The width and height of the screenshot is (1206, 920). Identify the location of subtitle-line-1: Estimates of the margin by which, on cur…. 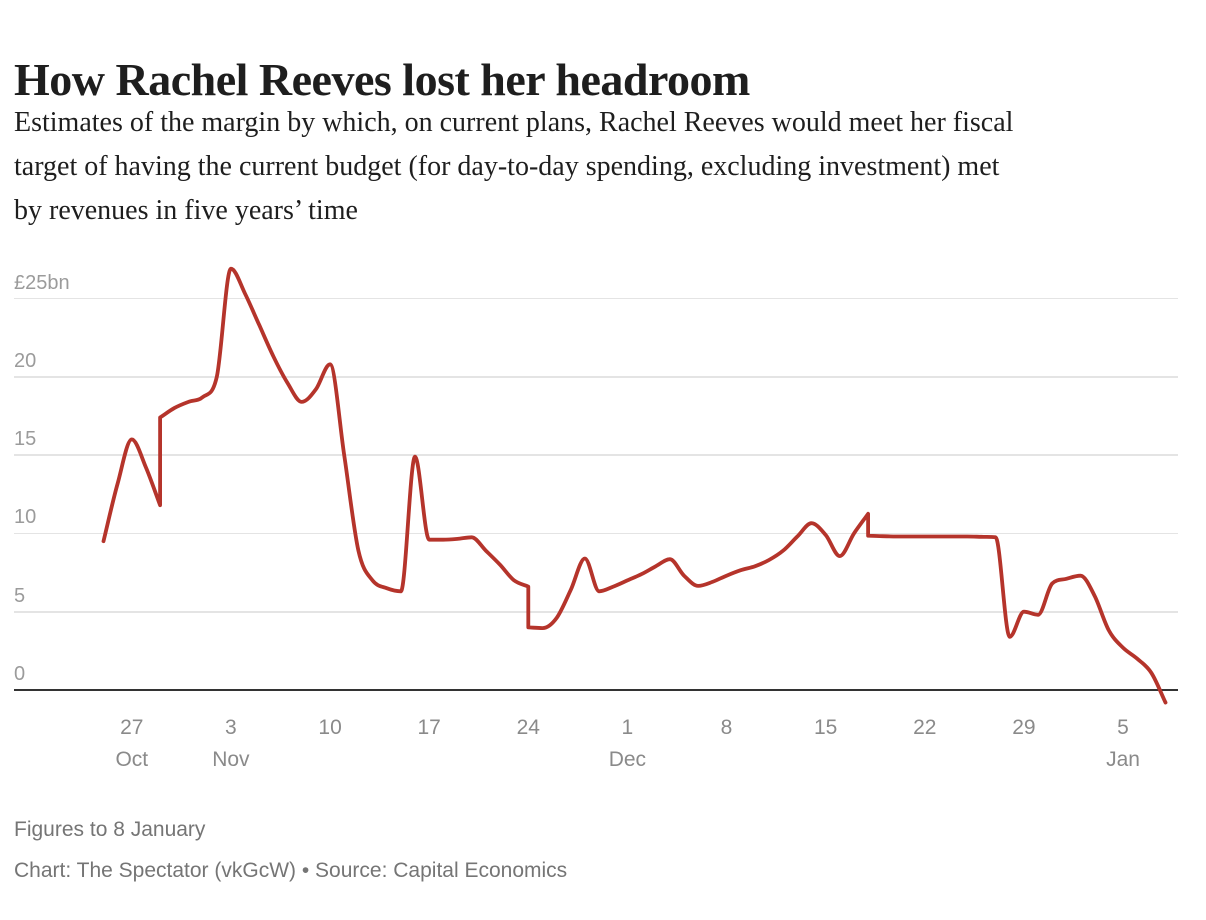
(514, 122).